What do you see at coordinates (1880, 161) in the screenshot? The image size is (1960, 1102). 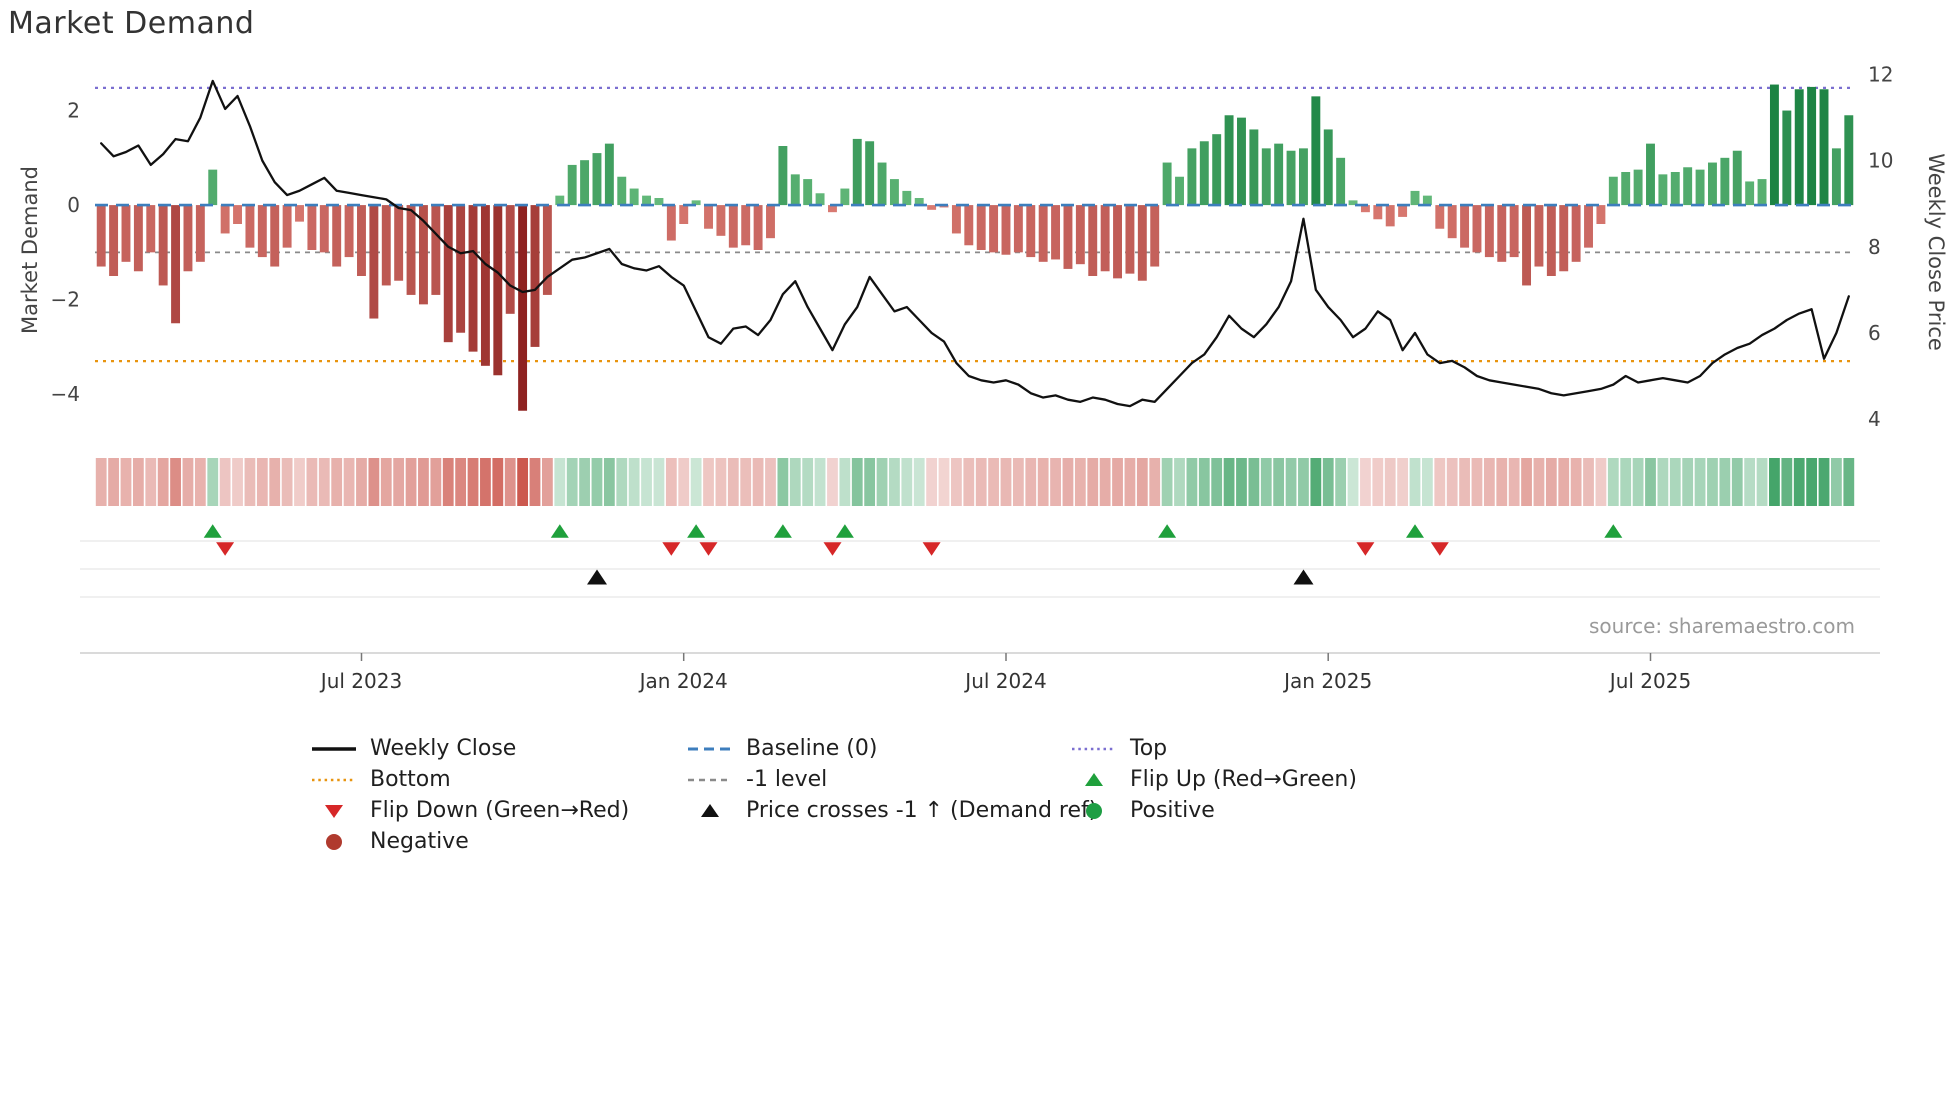 I see `right-axis-tick-label: 10` at bounding box center [1880, 161].